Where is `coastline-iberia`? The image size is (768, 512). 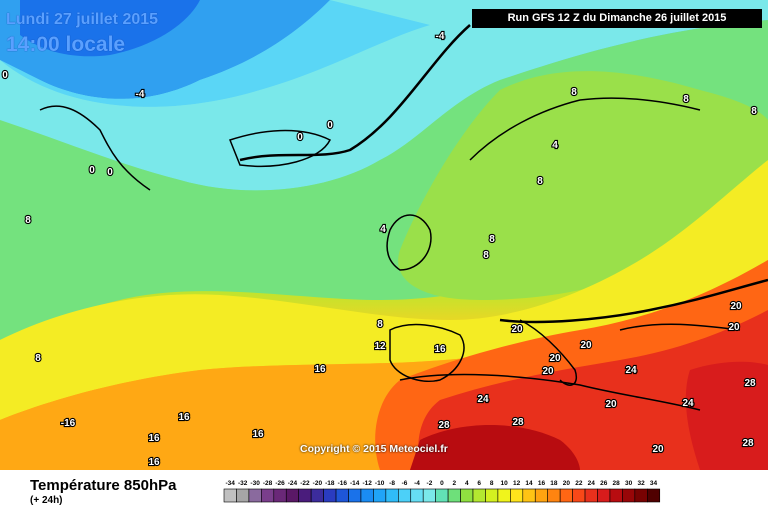
coastline-iberia is located at coordinates (427, 352).